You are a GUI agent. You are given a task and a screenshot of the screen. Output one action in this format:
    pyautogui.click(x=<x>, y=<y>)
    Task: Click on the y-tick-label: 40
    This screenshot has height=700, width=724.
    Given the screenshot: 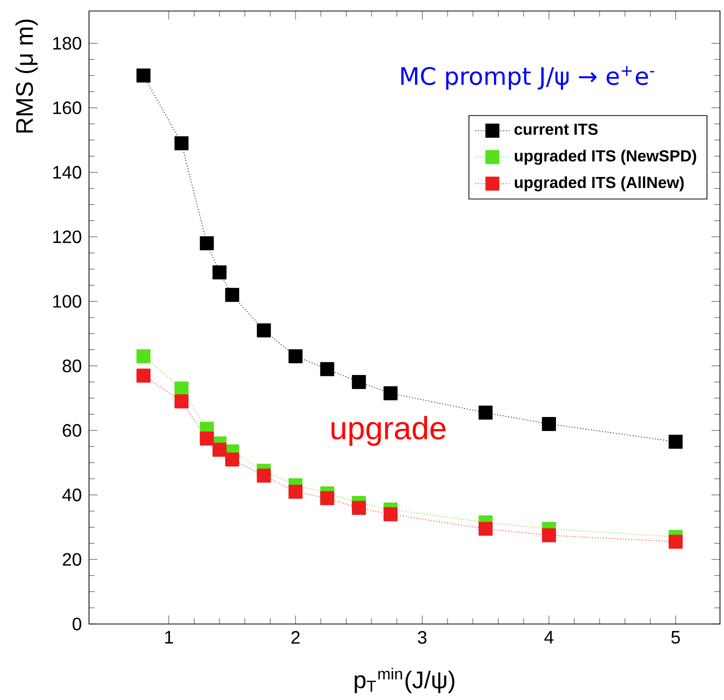 What is the action you would take?
    pyautogui.click(x=72, y=495)
    